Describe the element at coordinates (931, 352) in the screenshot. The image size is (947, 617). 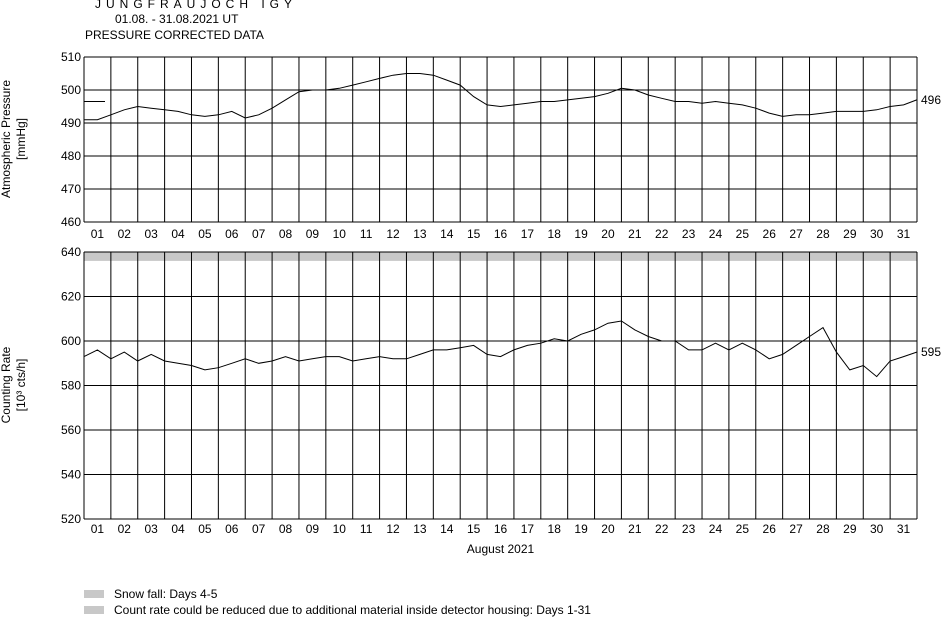
I see `end-value-label: 595` at that location.